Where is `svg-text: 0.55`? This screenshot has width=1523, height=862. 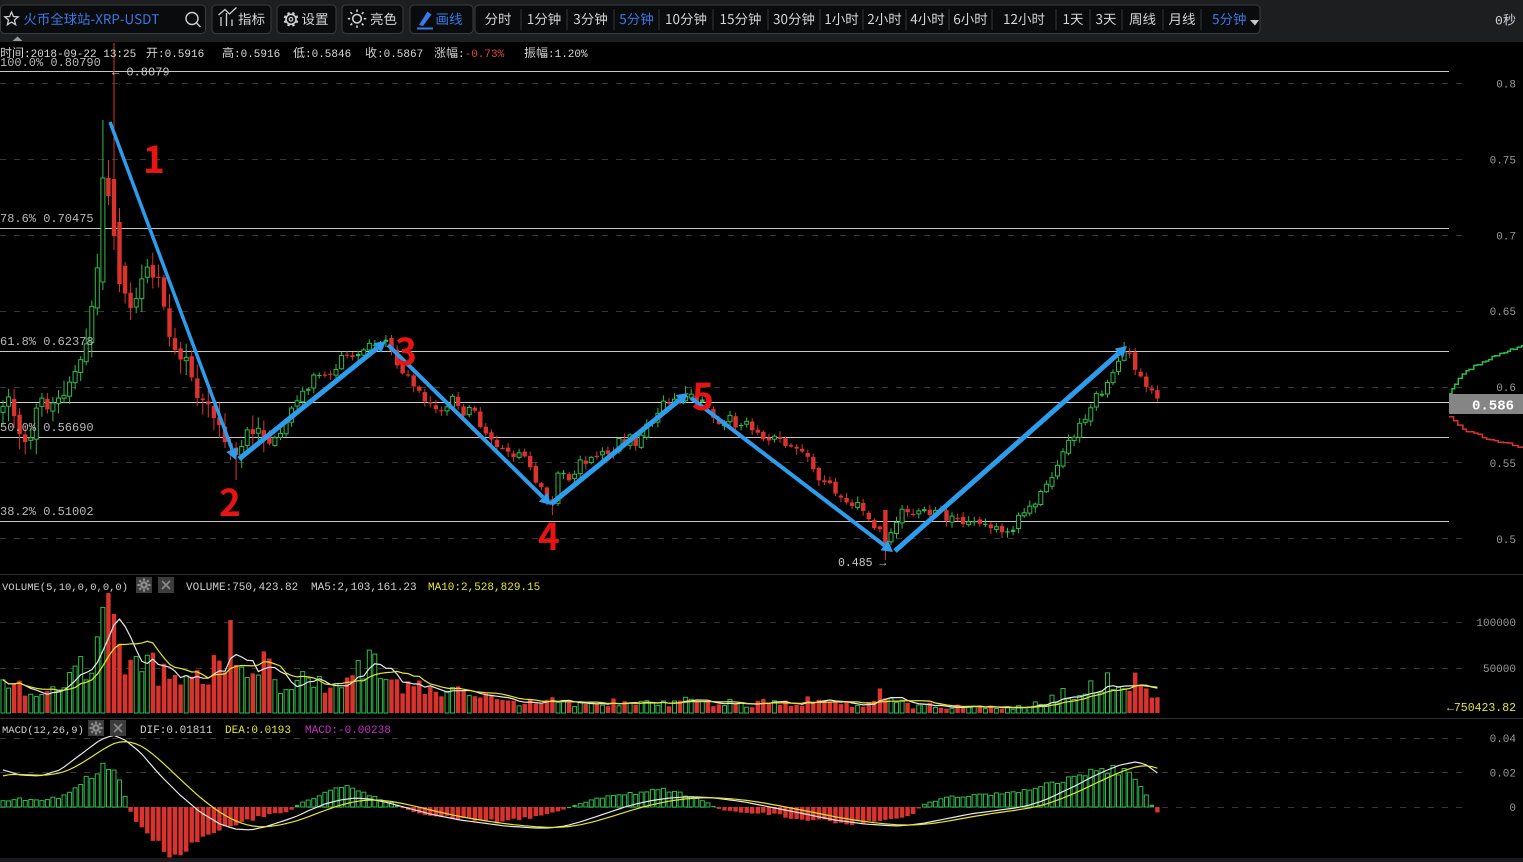
svg-text: 0.55 is located at coordinates (1503, 465).